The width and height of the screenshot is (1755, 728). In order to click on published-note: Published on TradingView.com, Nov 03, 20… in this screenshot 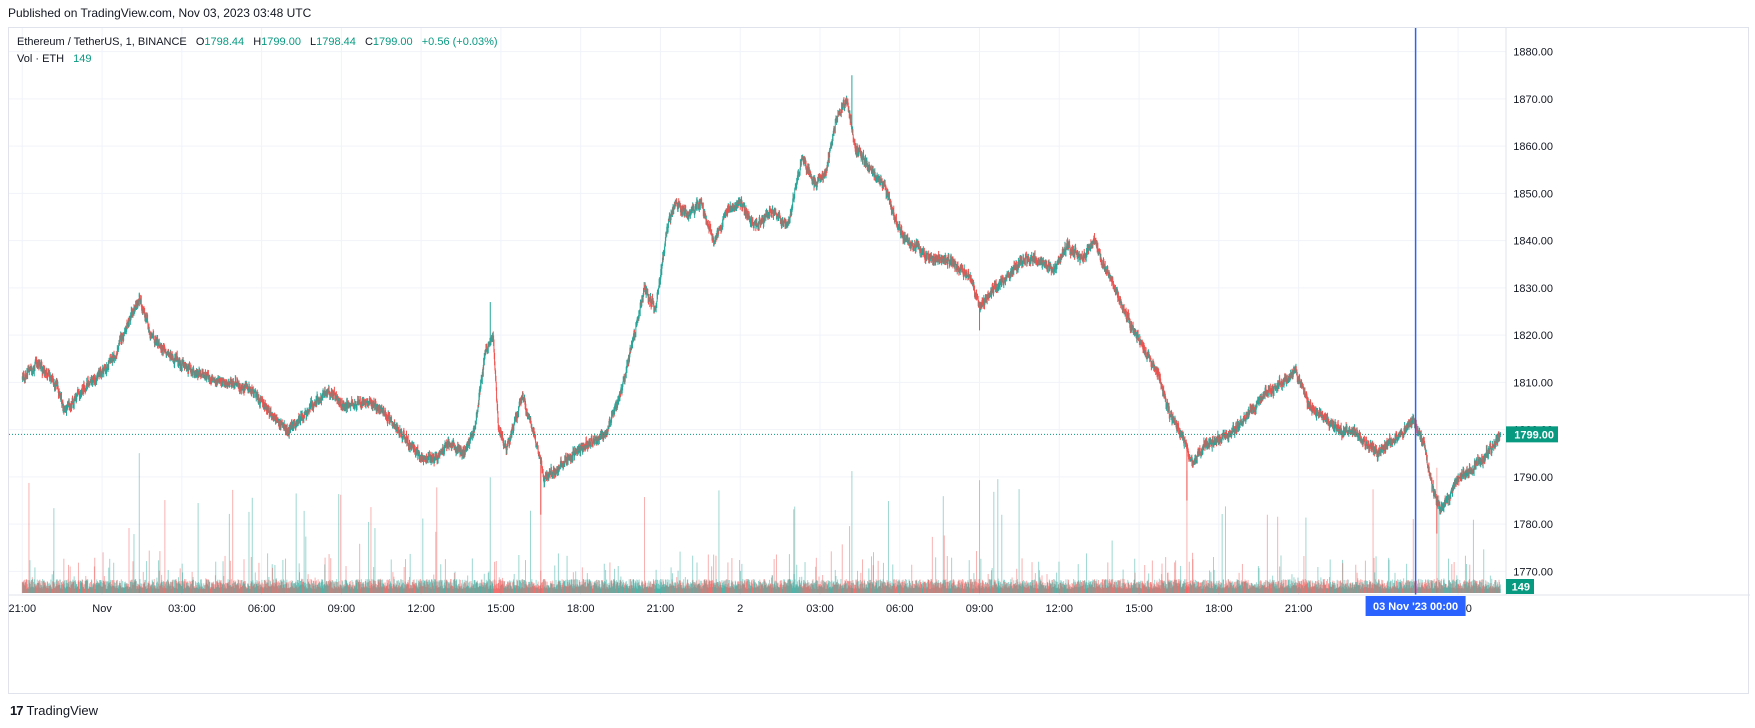, I will do `click(160, 13)`.